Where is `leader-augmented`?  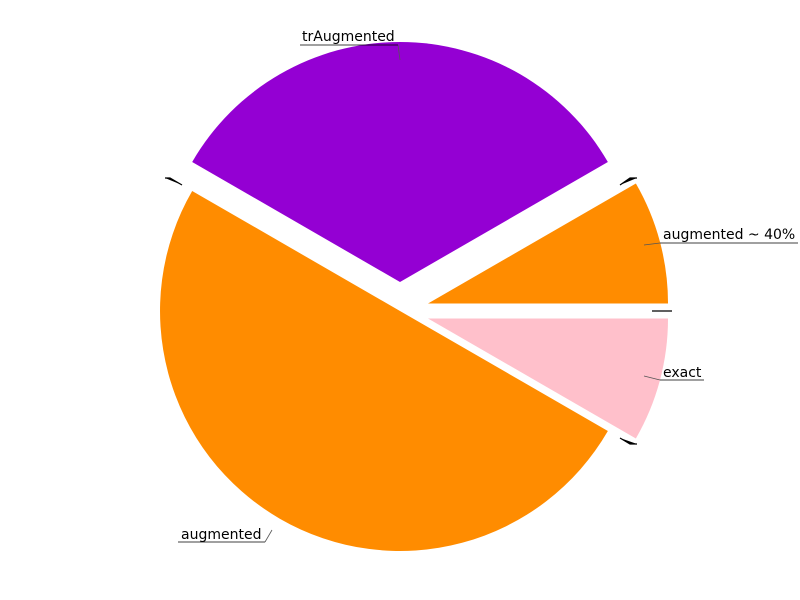
leader-augmented is located at coordinates (268, 536).